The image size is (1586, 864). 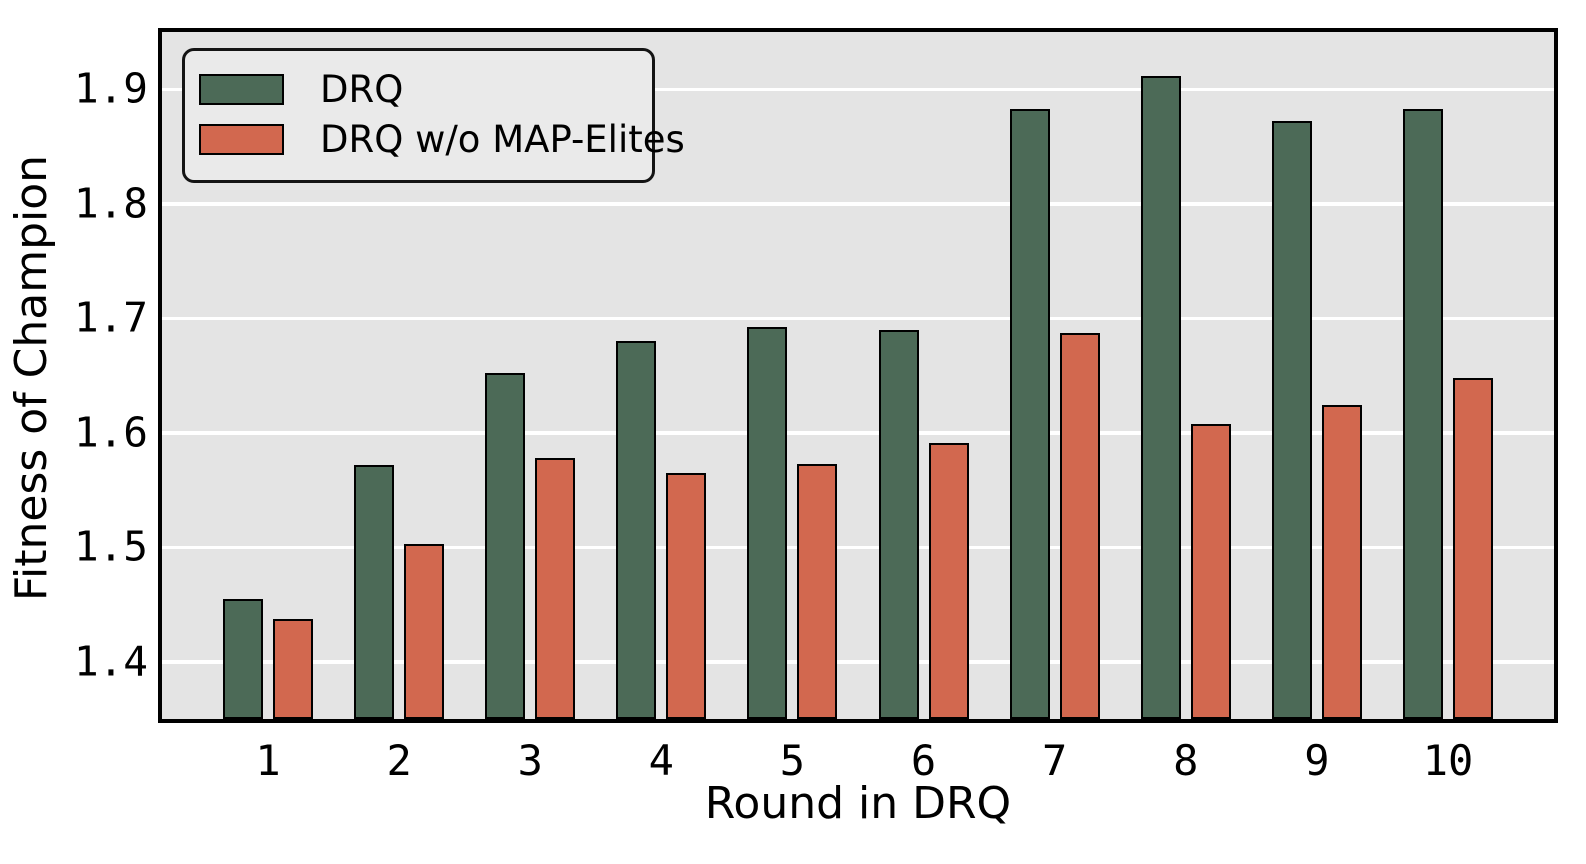 What do you see at coordinates (268, 760) in the screenshot?
I see `x-tick-label-1: 1` at bounding box center [268, 760].